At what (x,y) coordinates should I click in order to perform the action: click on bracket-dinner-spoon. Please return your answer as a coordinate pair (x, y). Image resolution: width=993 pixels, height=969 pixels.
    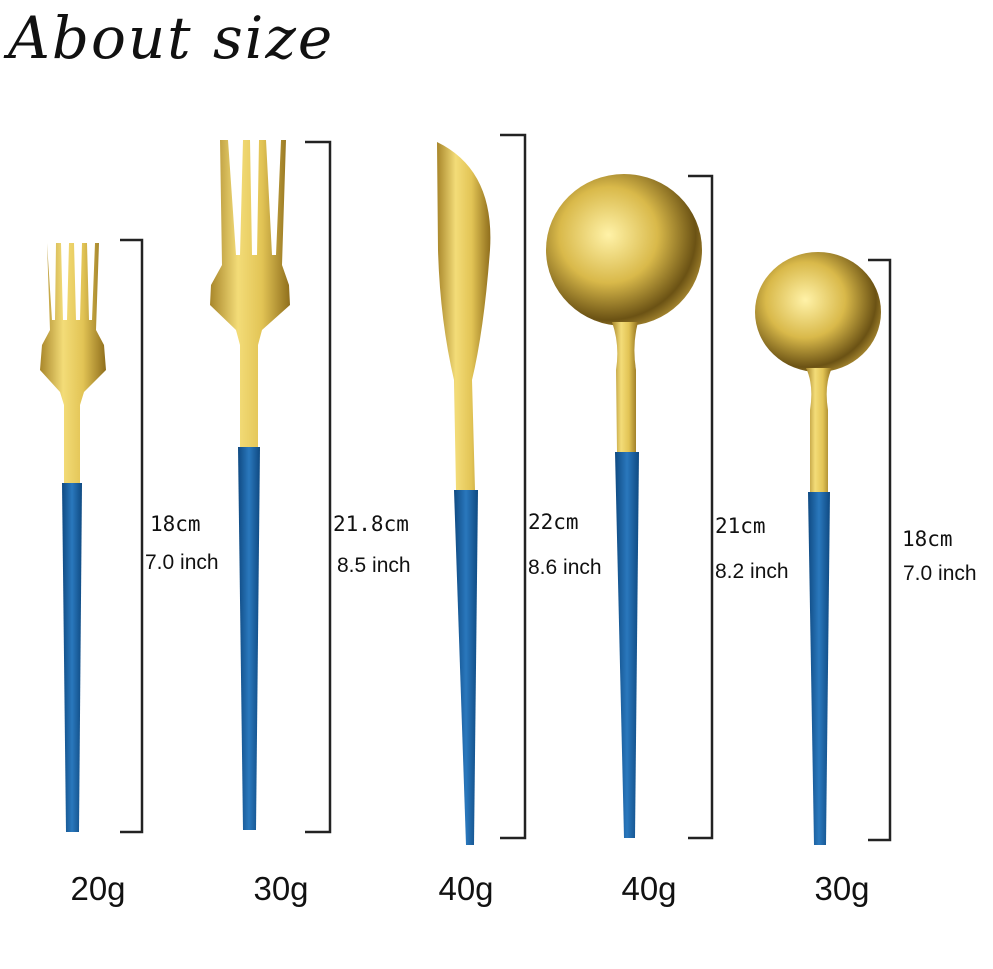
    Looking at the image, I should click on (701, 507).